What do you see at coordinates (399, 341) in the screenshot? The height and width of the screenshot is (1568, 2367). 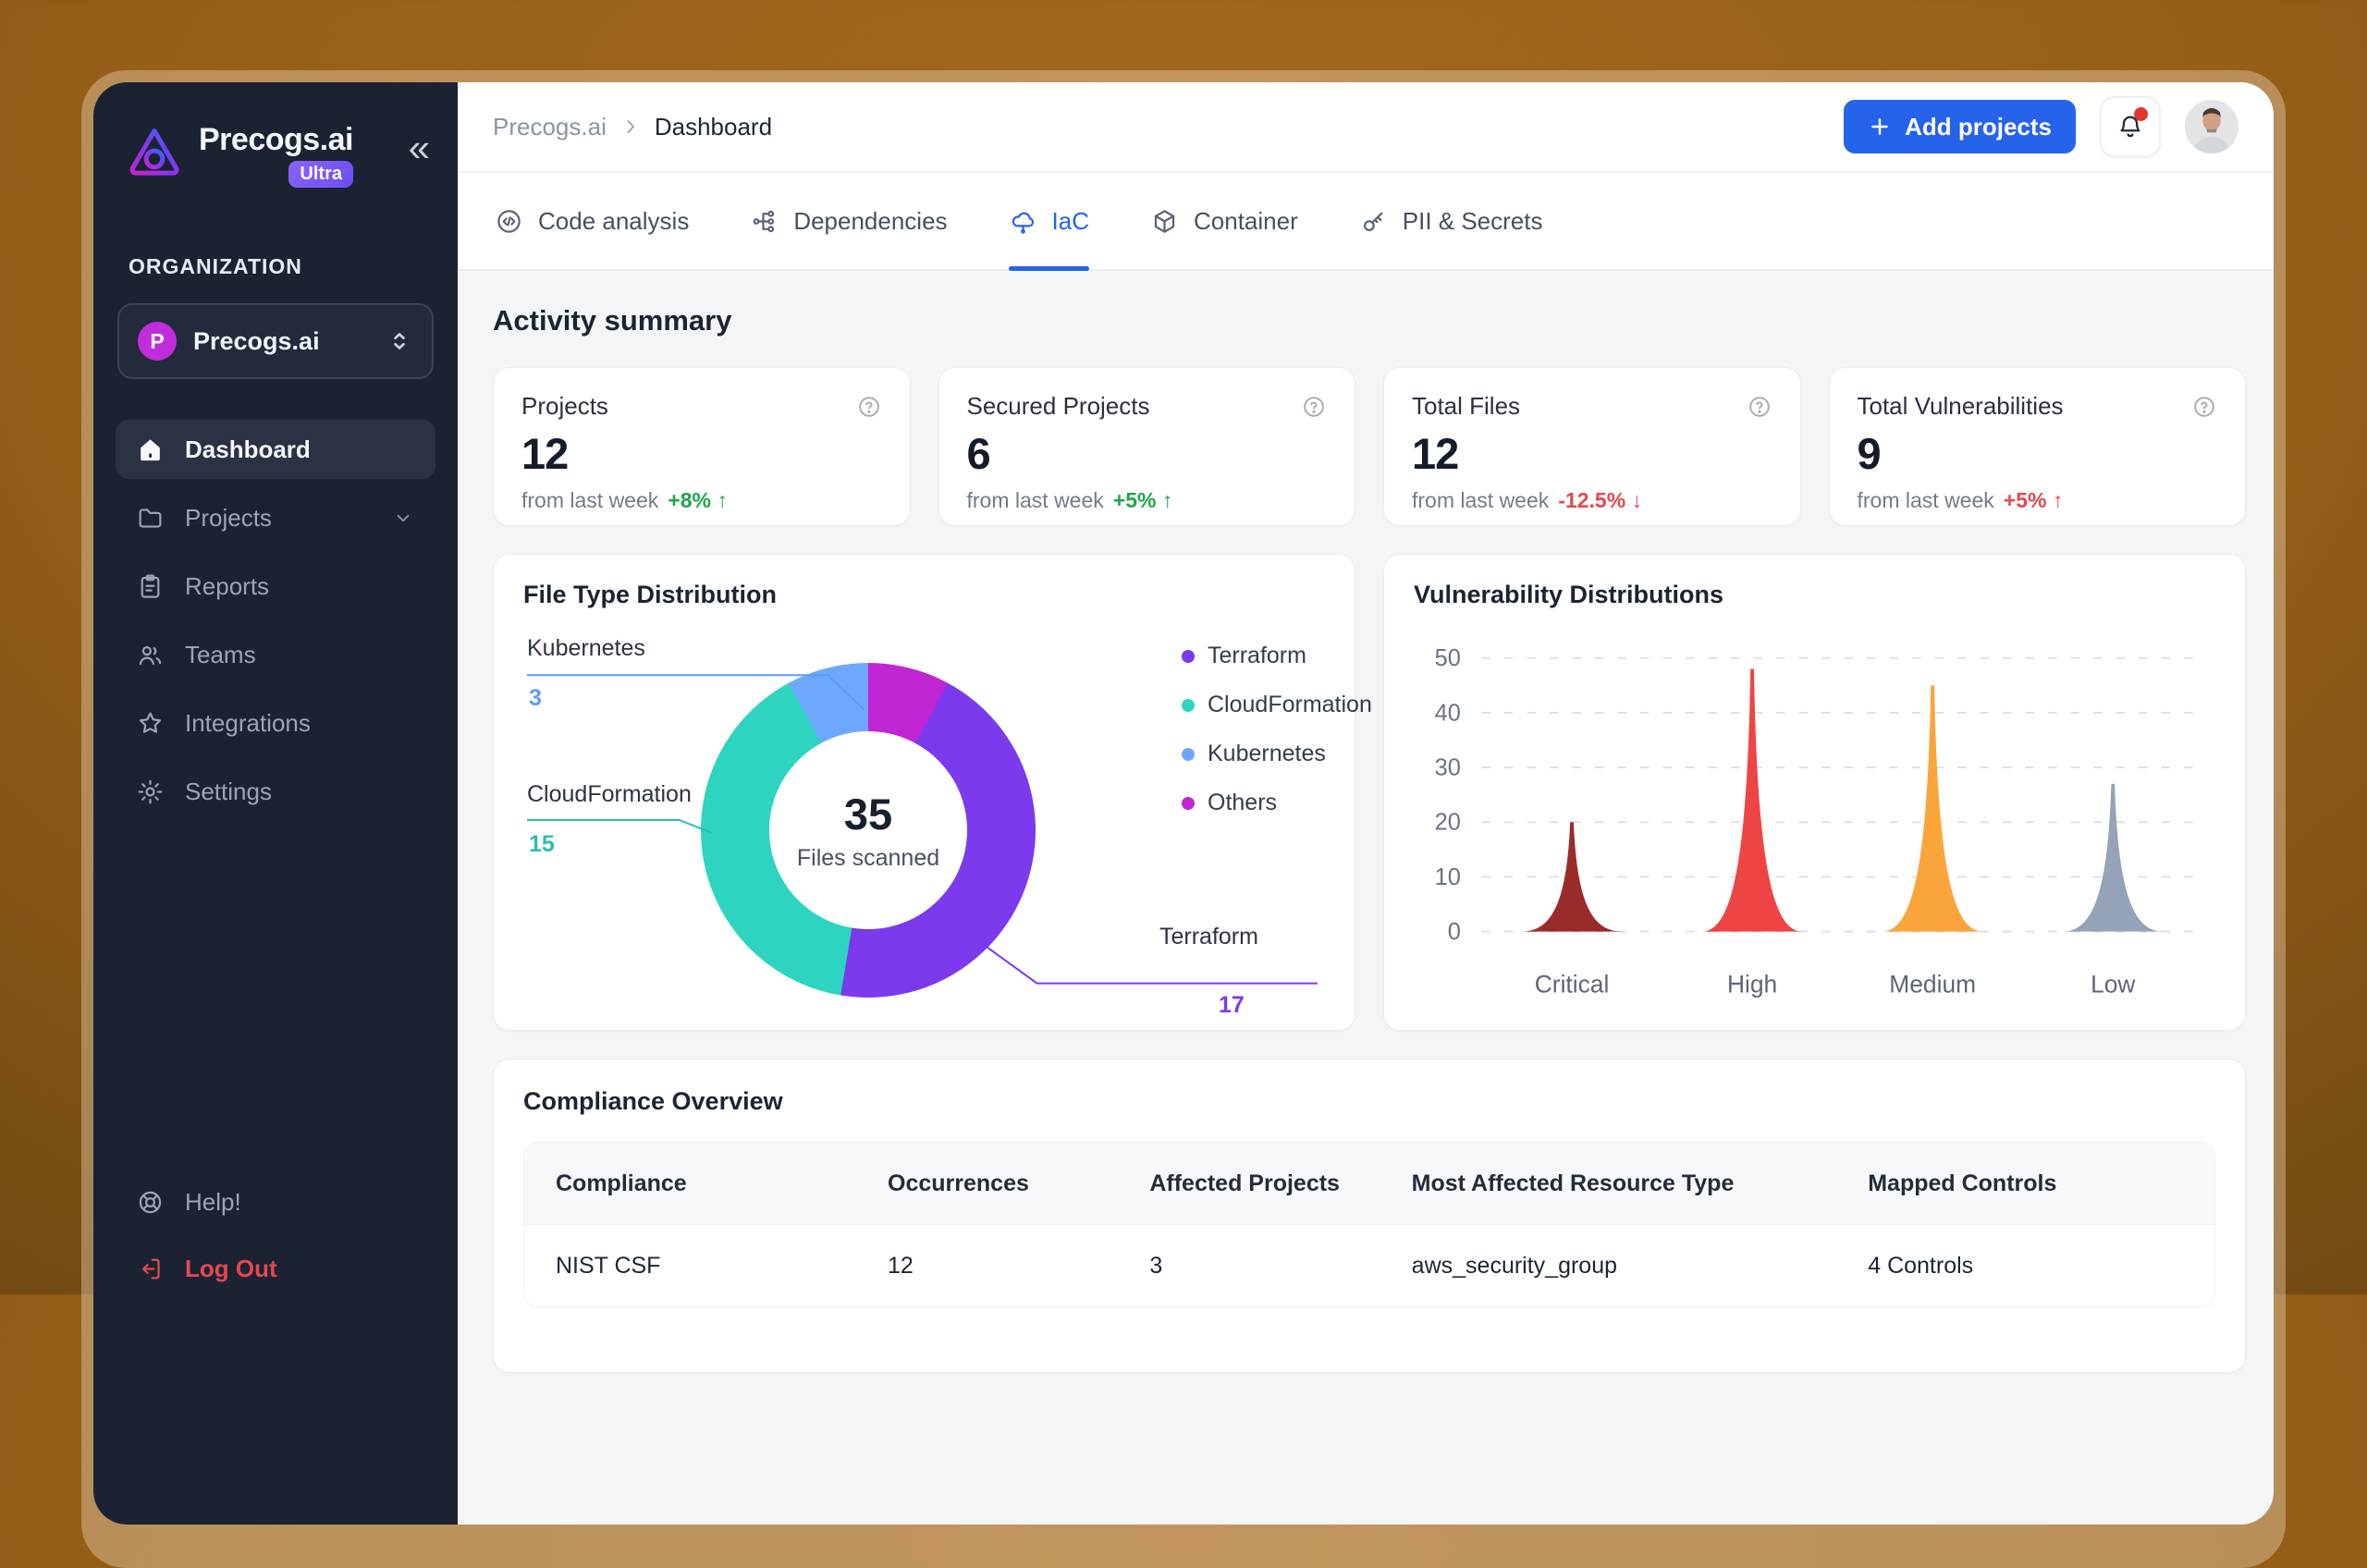 I see `chevron-up-down-icon` at bounding box center [399, 341].